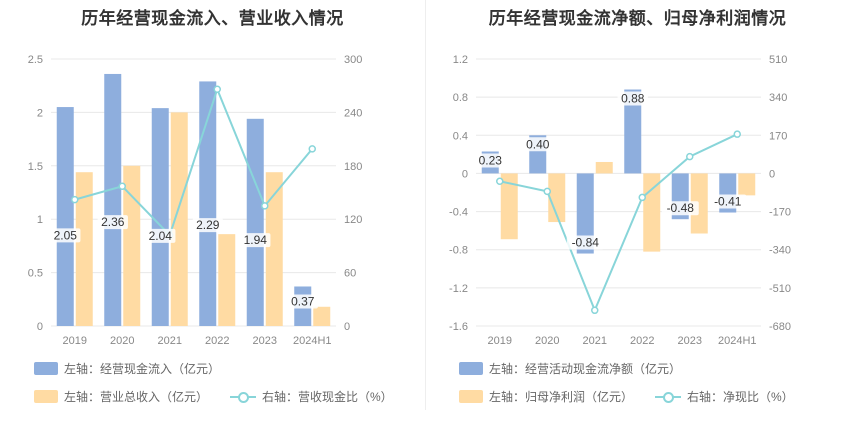  I want to click on legend-line-marker-icon, so click(243, 396).